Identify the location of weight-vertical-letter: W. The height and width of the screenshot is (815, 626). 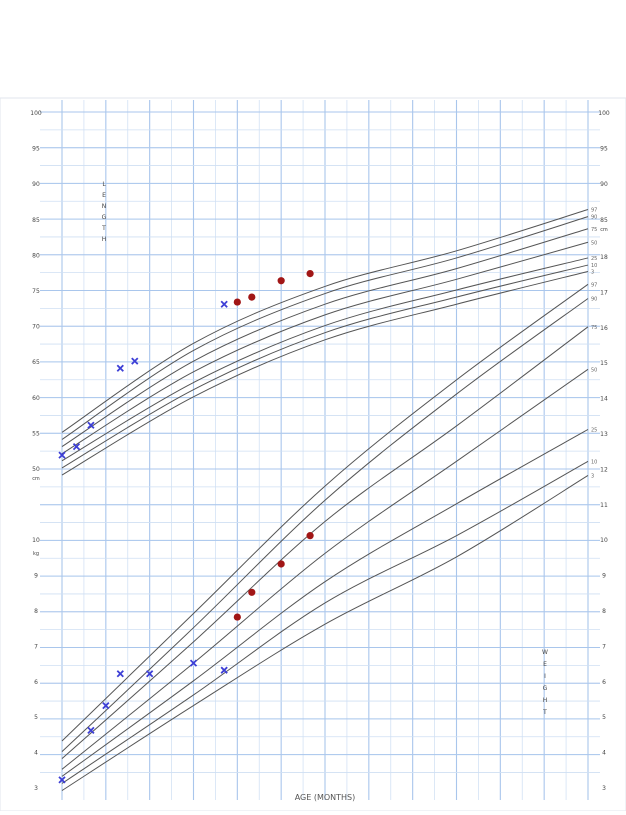
(545, 652).